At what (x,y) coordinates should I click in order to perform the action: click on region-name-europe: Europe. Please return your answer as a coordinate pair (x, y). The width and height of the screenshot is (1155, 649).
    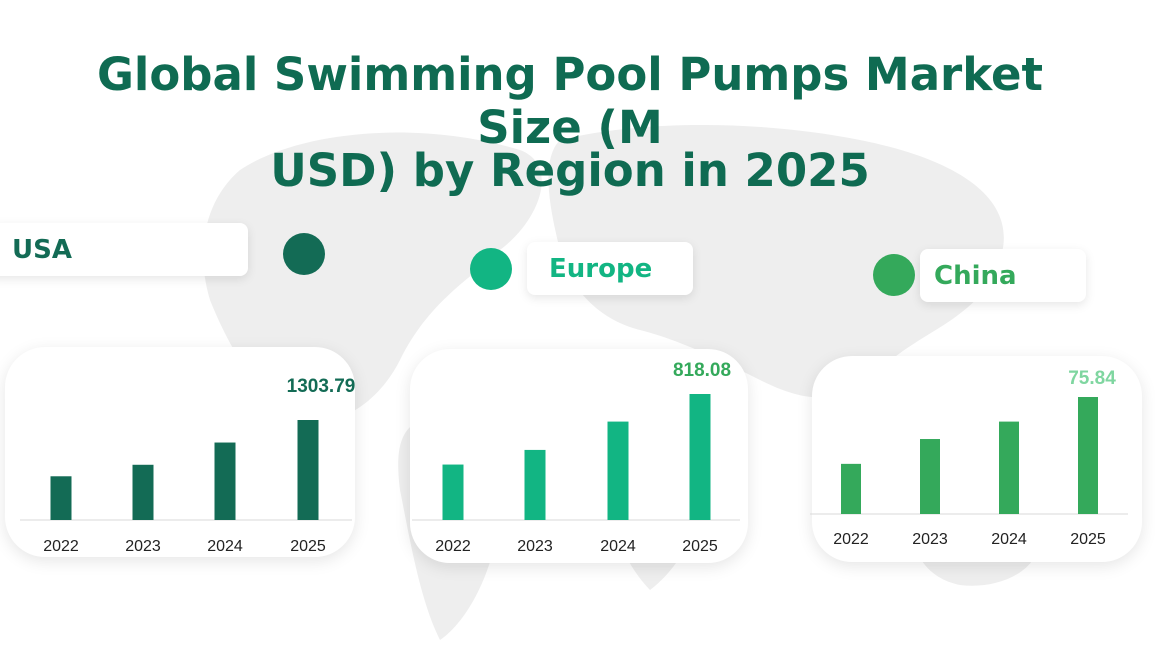
    Looking at the image, I should click on (601, 268).